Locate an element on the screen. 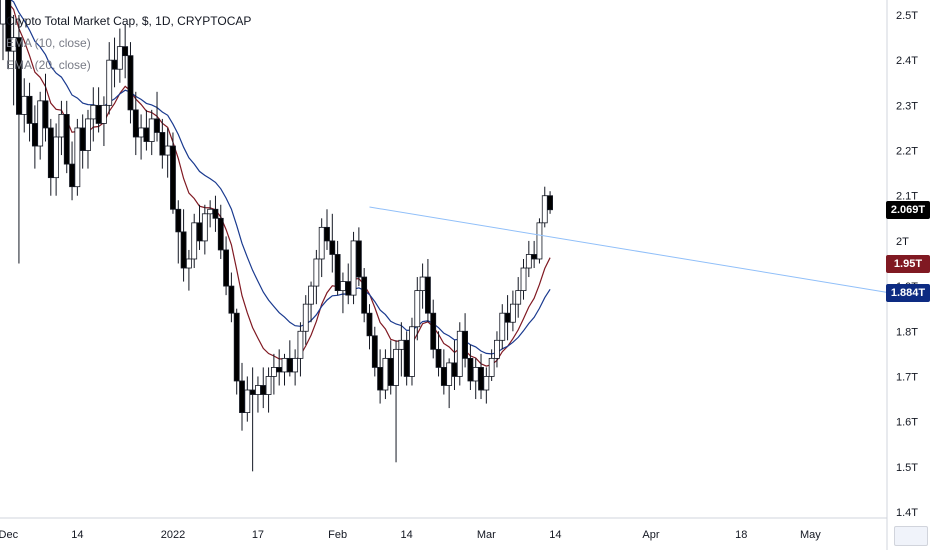  y-tick-label: 2.1T is located at coordinates (907, 197).